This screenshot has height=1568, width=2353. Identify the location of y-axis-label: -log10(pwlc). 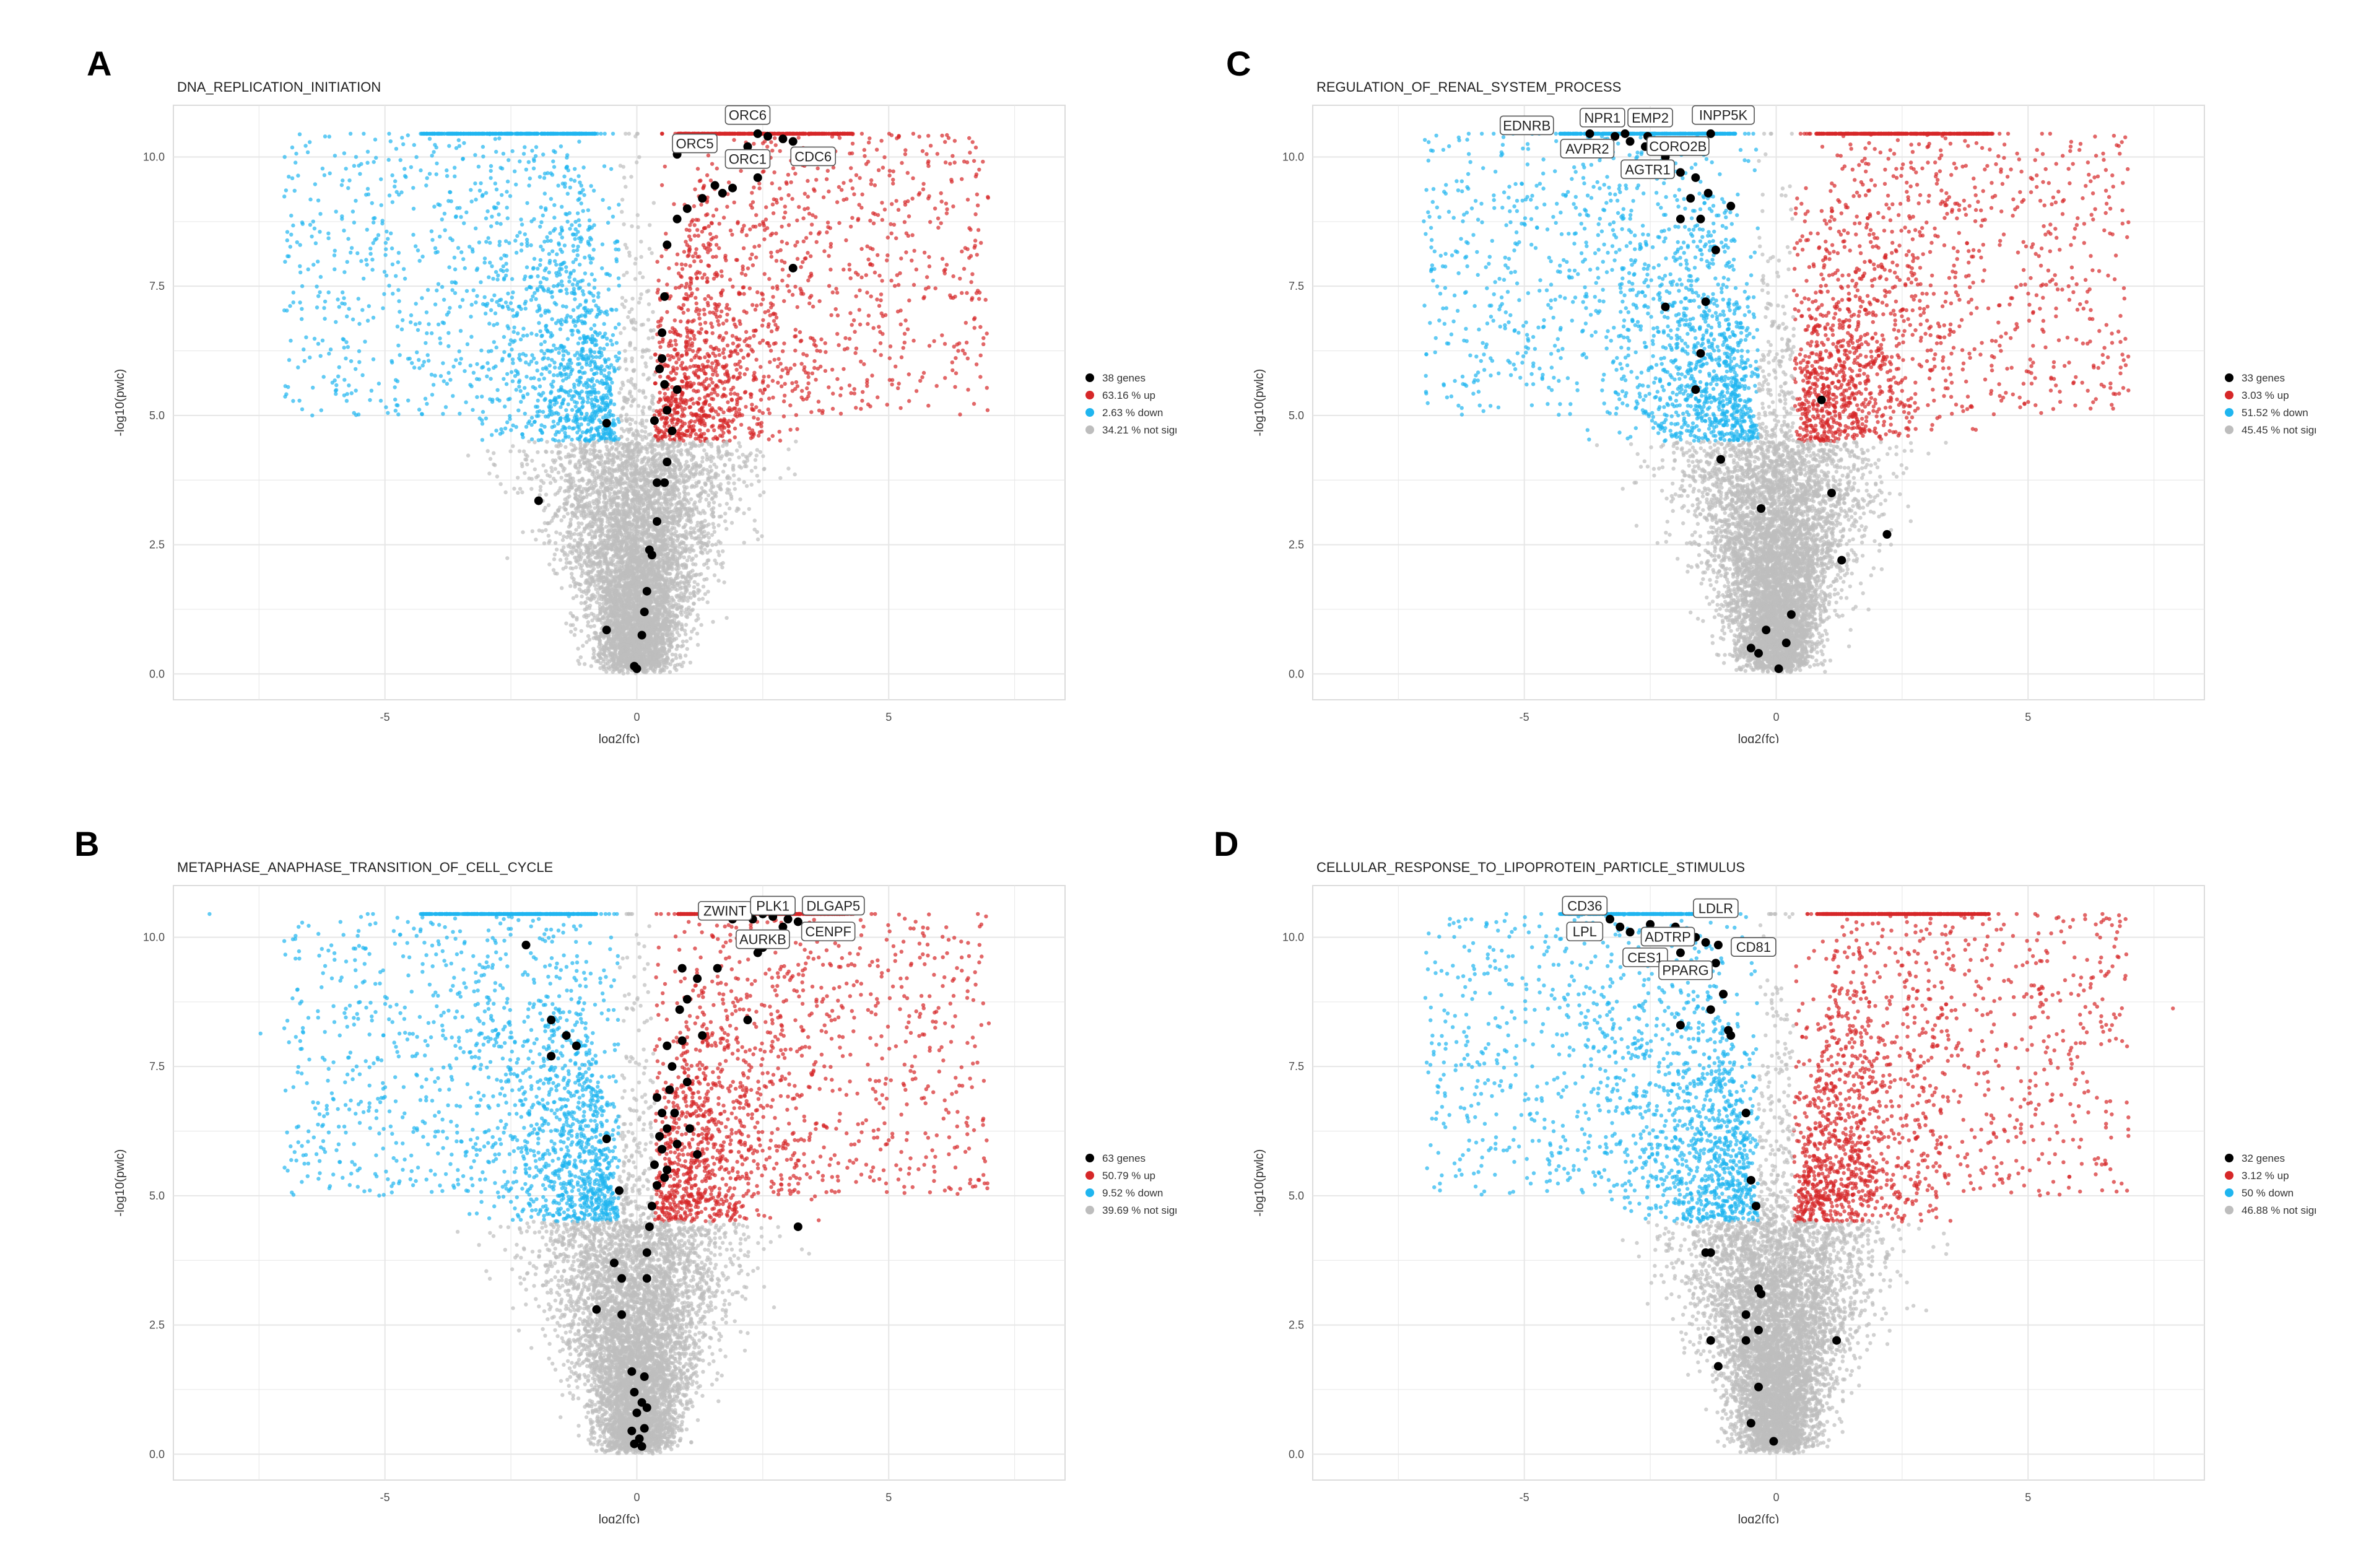
(1259, 403).